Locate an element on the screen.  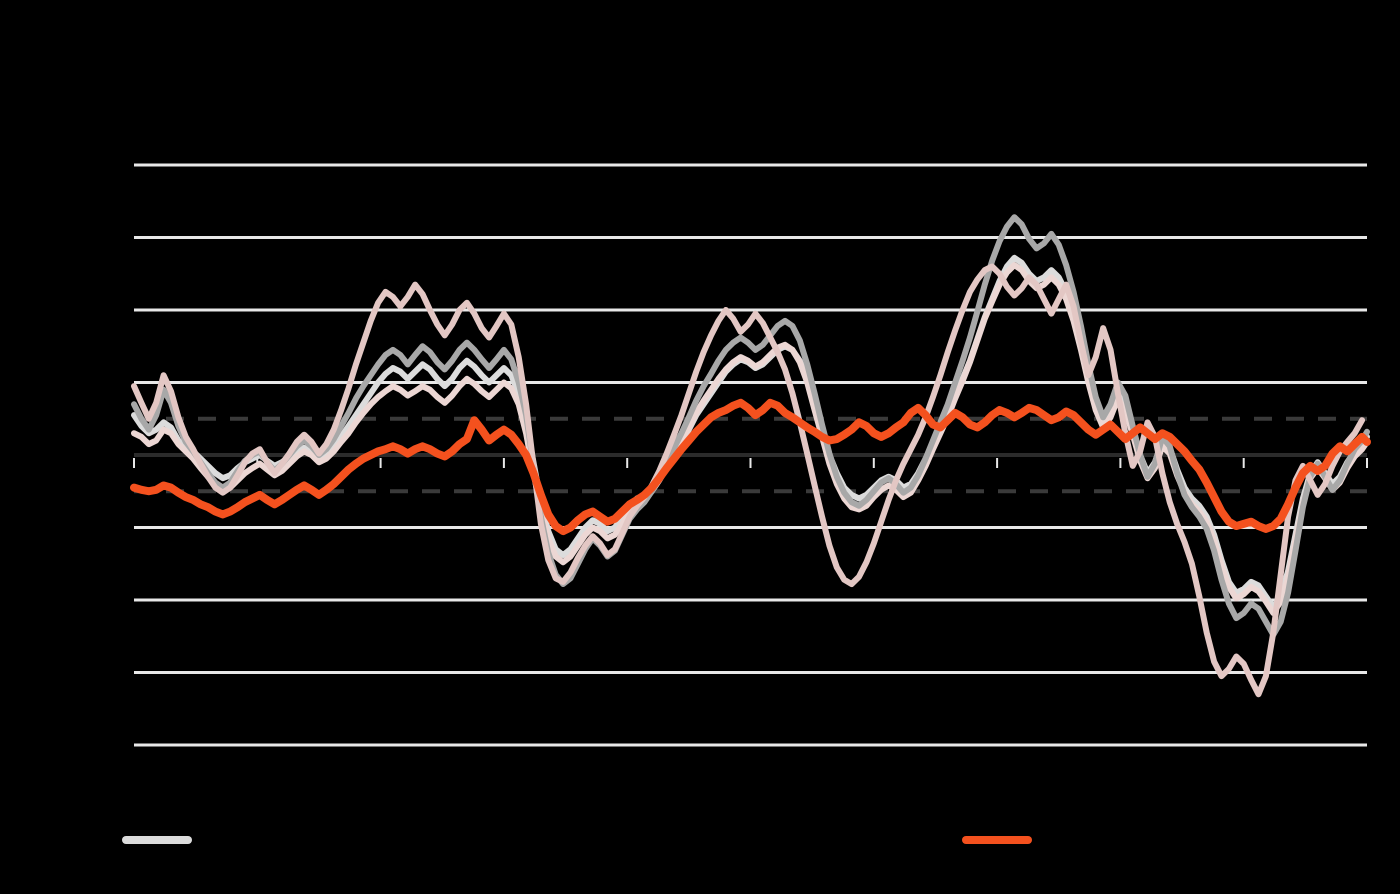
legend-swatch-peers is located at coordinates (157, 840).